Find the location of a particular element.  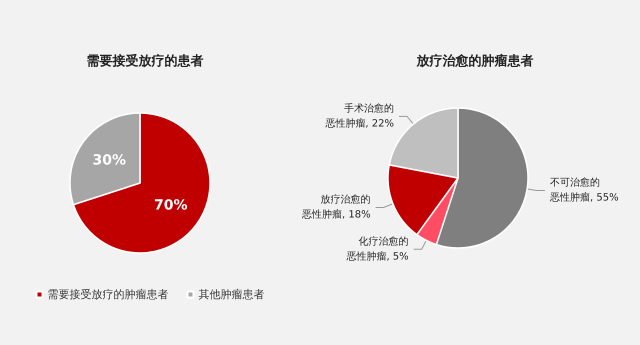

slice-label: 不可治愈的恶性肿瘤, 55% is located at coordinates (584, 190).